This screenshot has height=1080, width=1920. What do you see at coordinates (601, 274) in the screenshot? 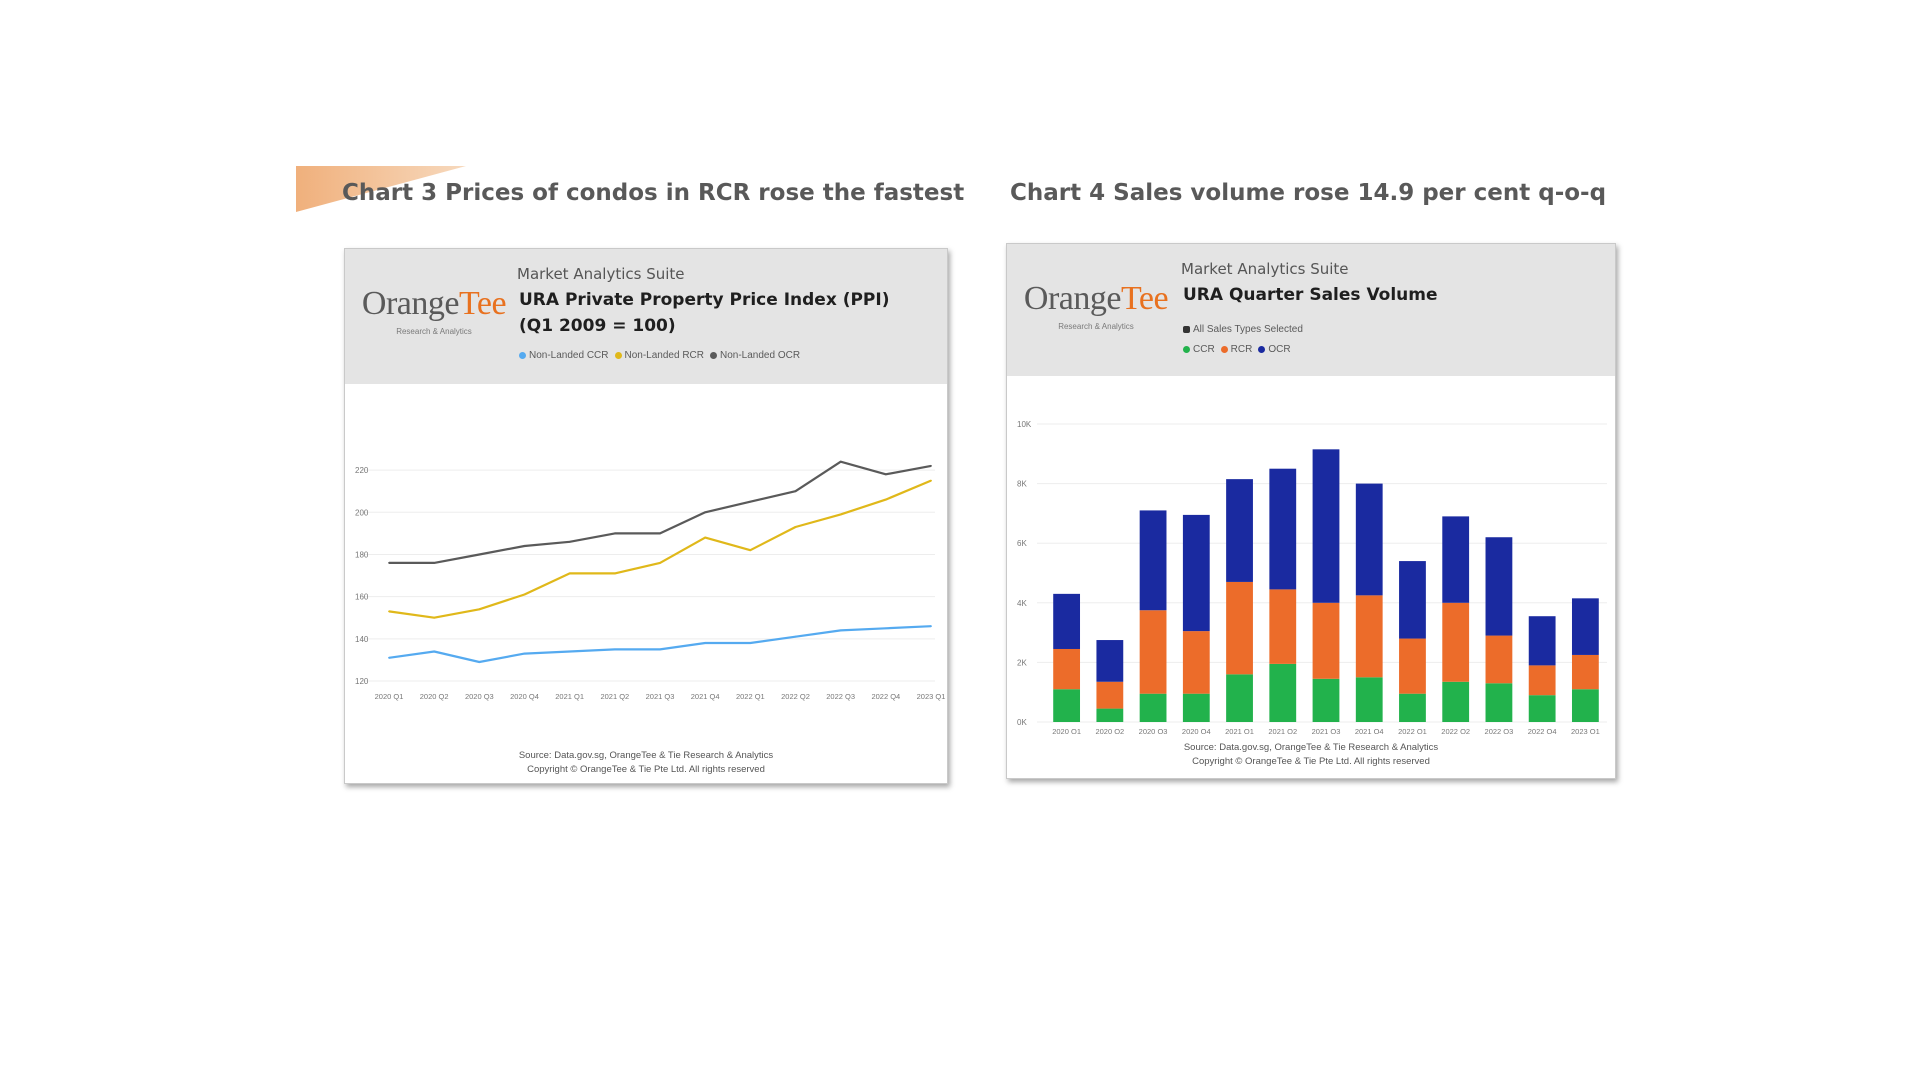
I see `suite-label: Market Analytics Suite` at bounding box center [601, 274].